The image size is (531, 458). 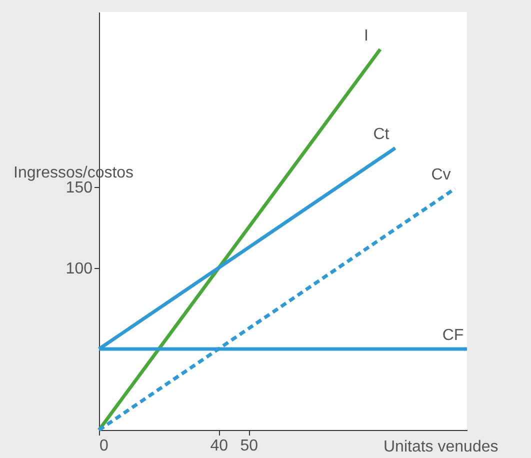 What do you see at coordinates (453, 335) in the screenshot?
I see `series-label: CF` at bounding box center [453, 335].